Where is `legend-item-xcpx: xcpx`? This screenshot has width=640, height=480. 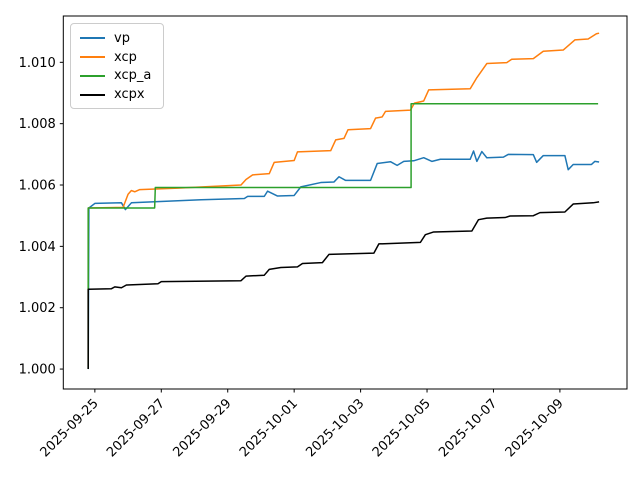 legend-item-xcpx: xcpx is located at coordinates (117, 94).